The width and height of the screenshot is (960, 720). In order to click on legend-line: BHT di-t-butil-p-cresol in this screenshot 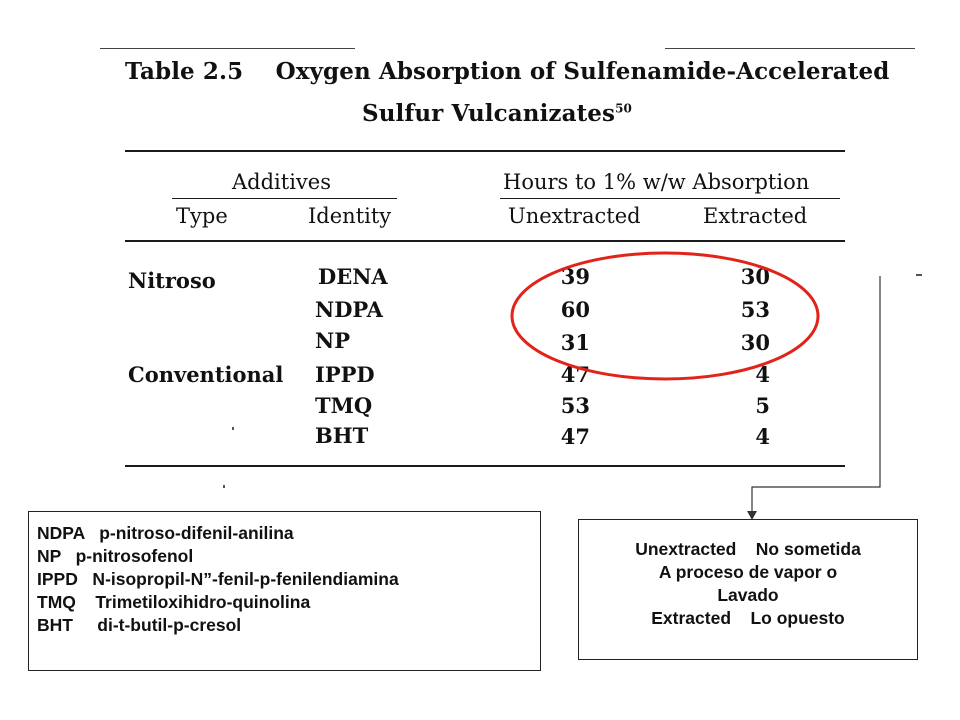, I will do `click(139, 625)`.